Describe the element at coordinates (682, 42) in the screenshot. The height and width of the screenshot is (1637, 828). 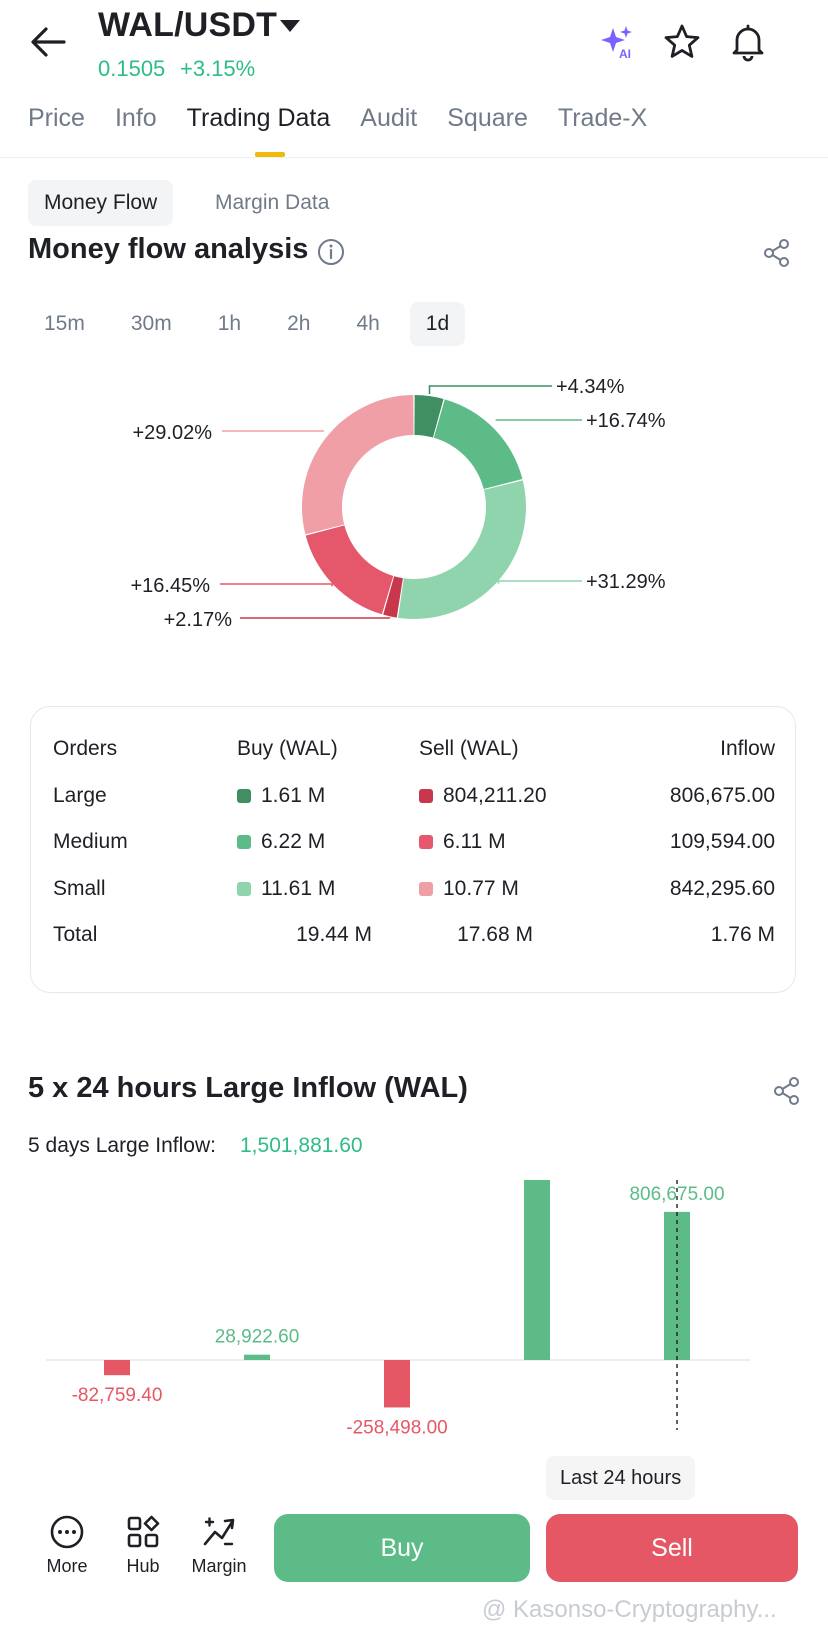
I see `star-icon` at that location.